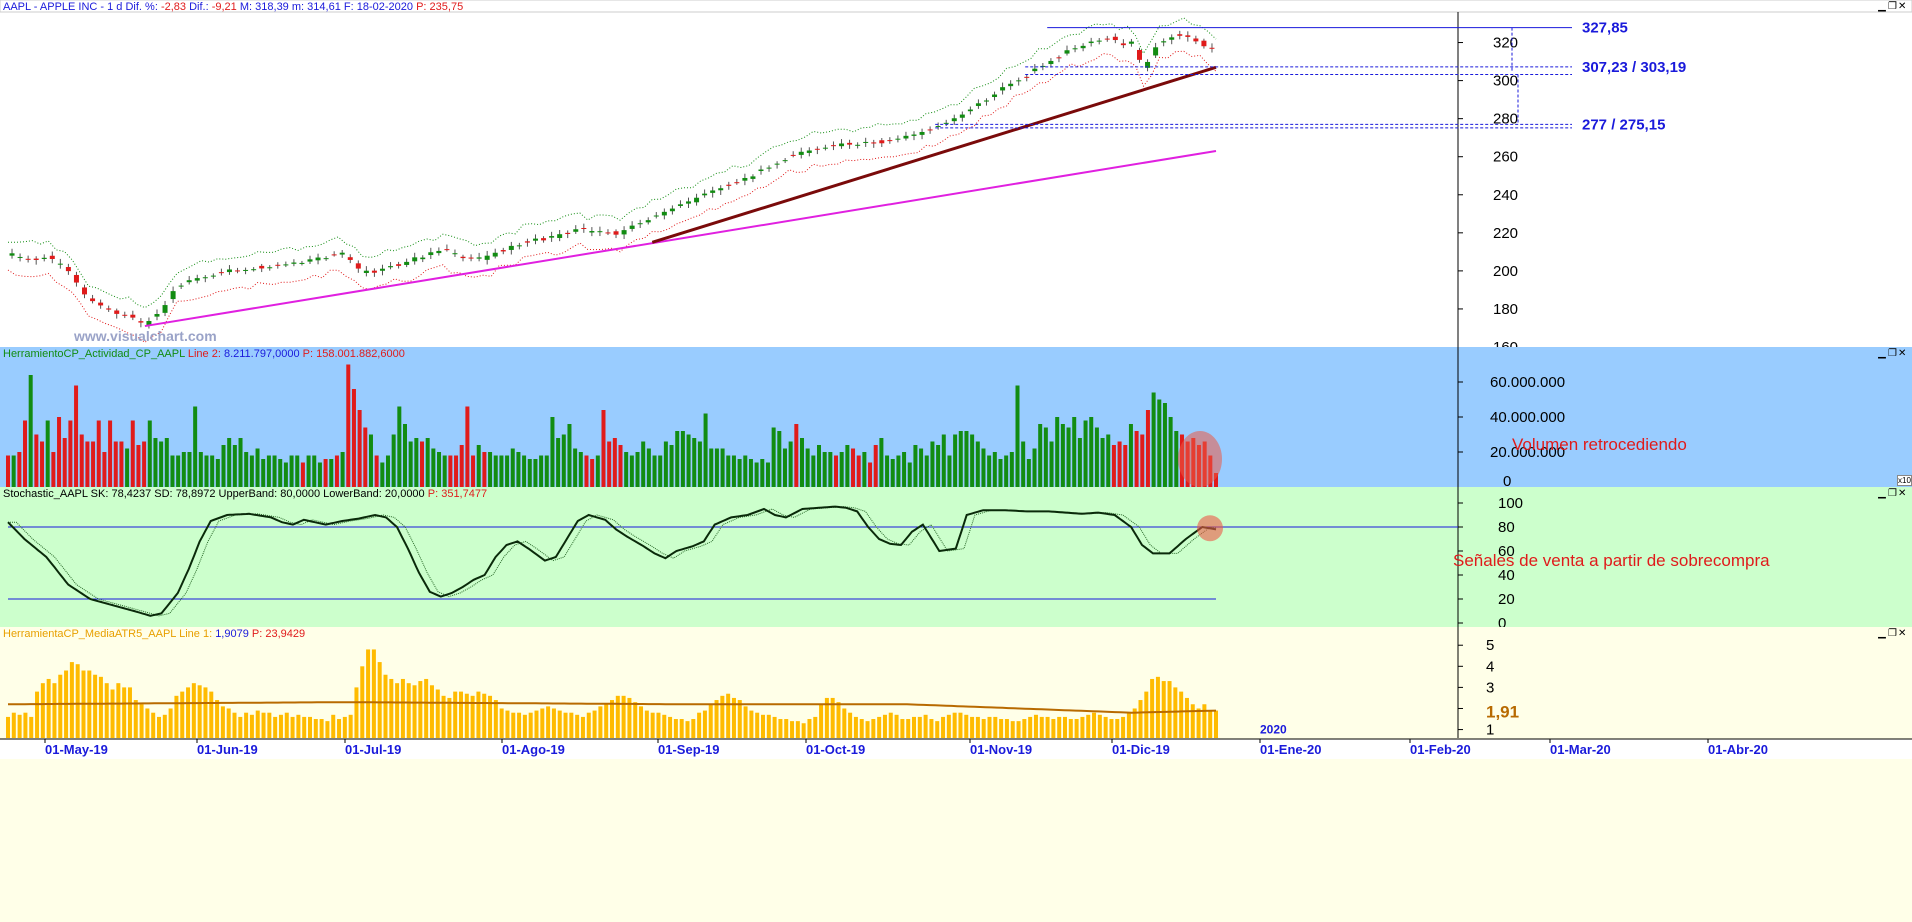 Image resolution: width=1912 pixels, height=922 pixels. I want to click on price-ytick-label-cut: 160, so click(1505, 343).